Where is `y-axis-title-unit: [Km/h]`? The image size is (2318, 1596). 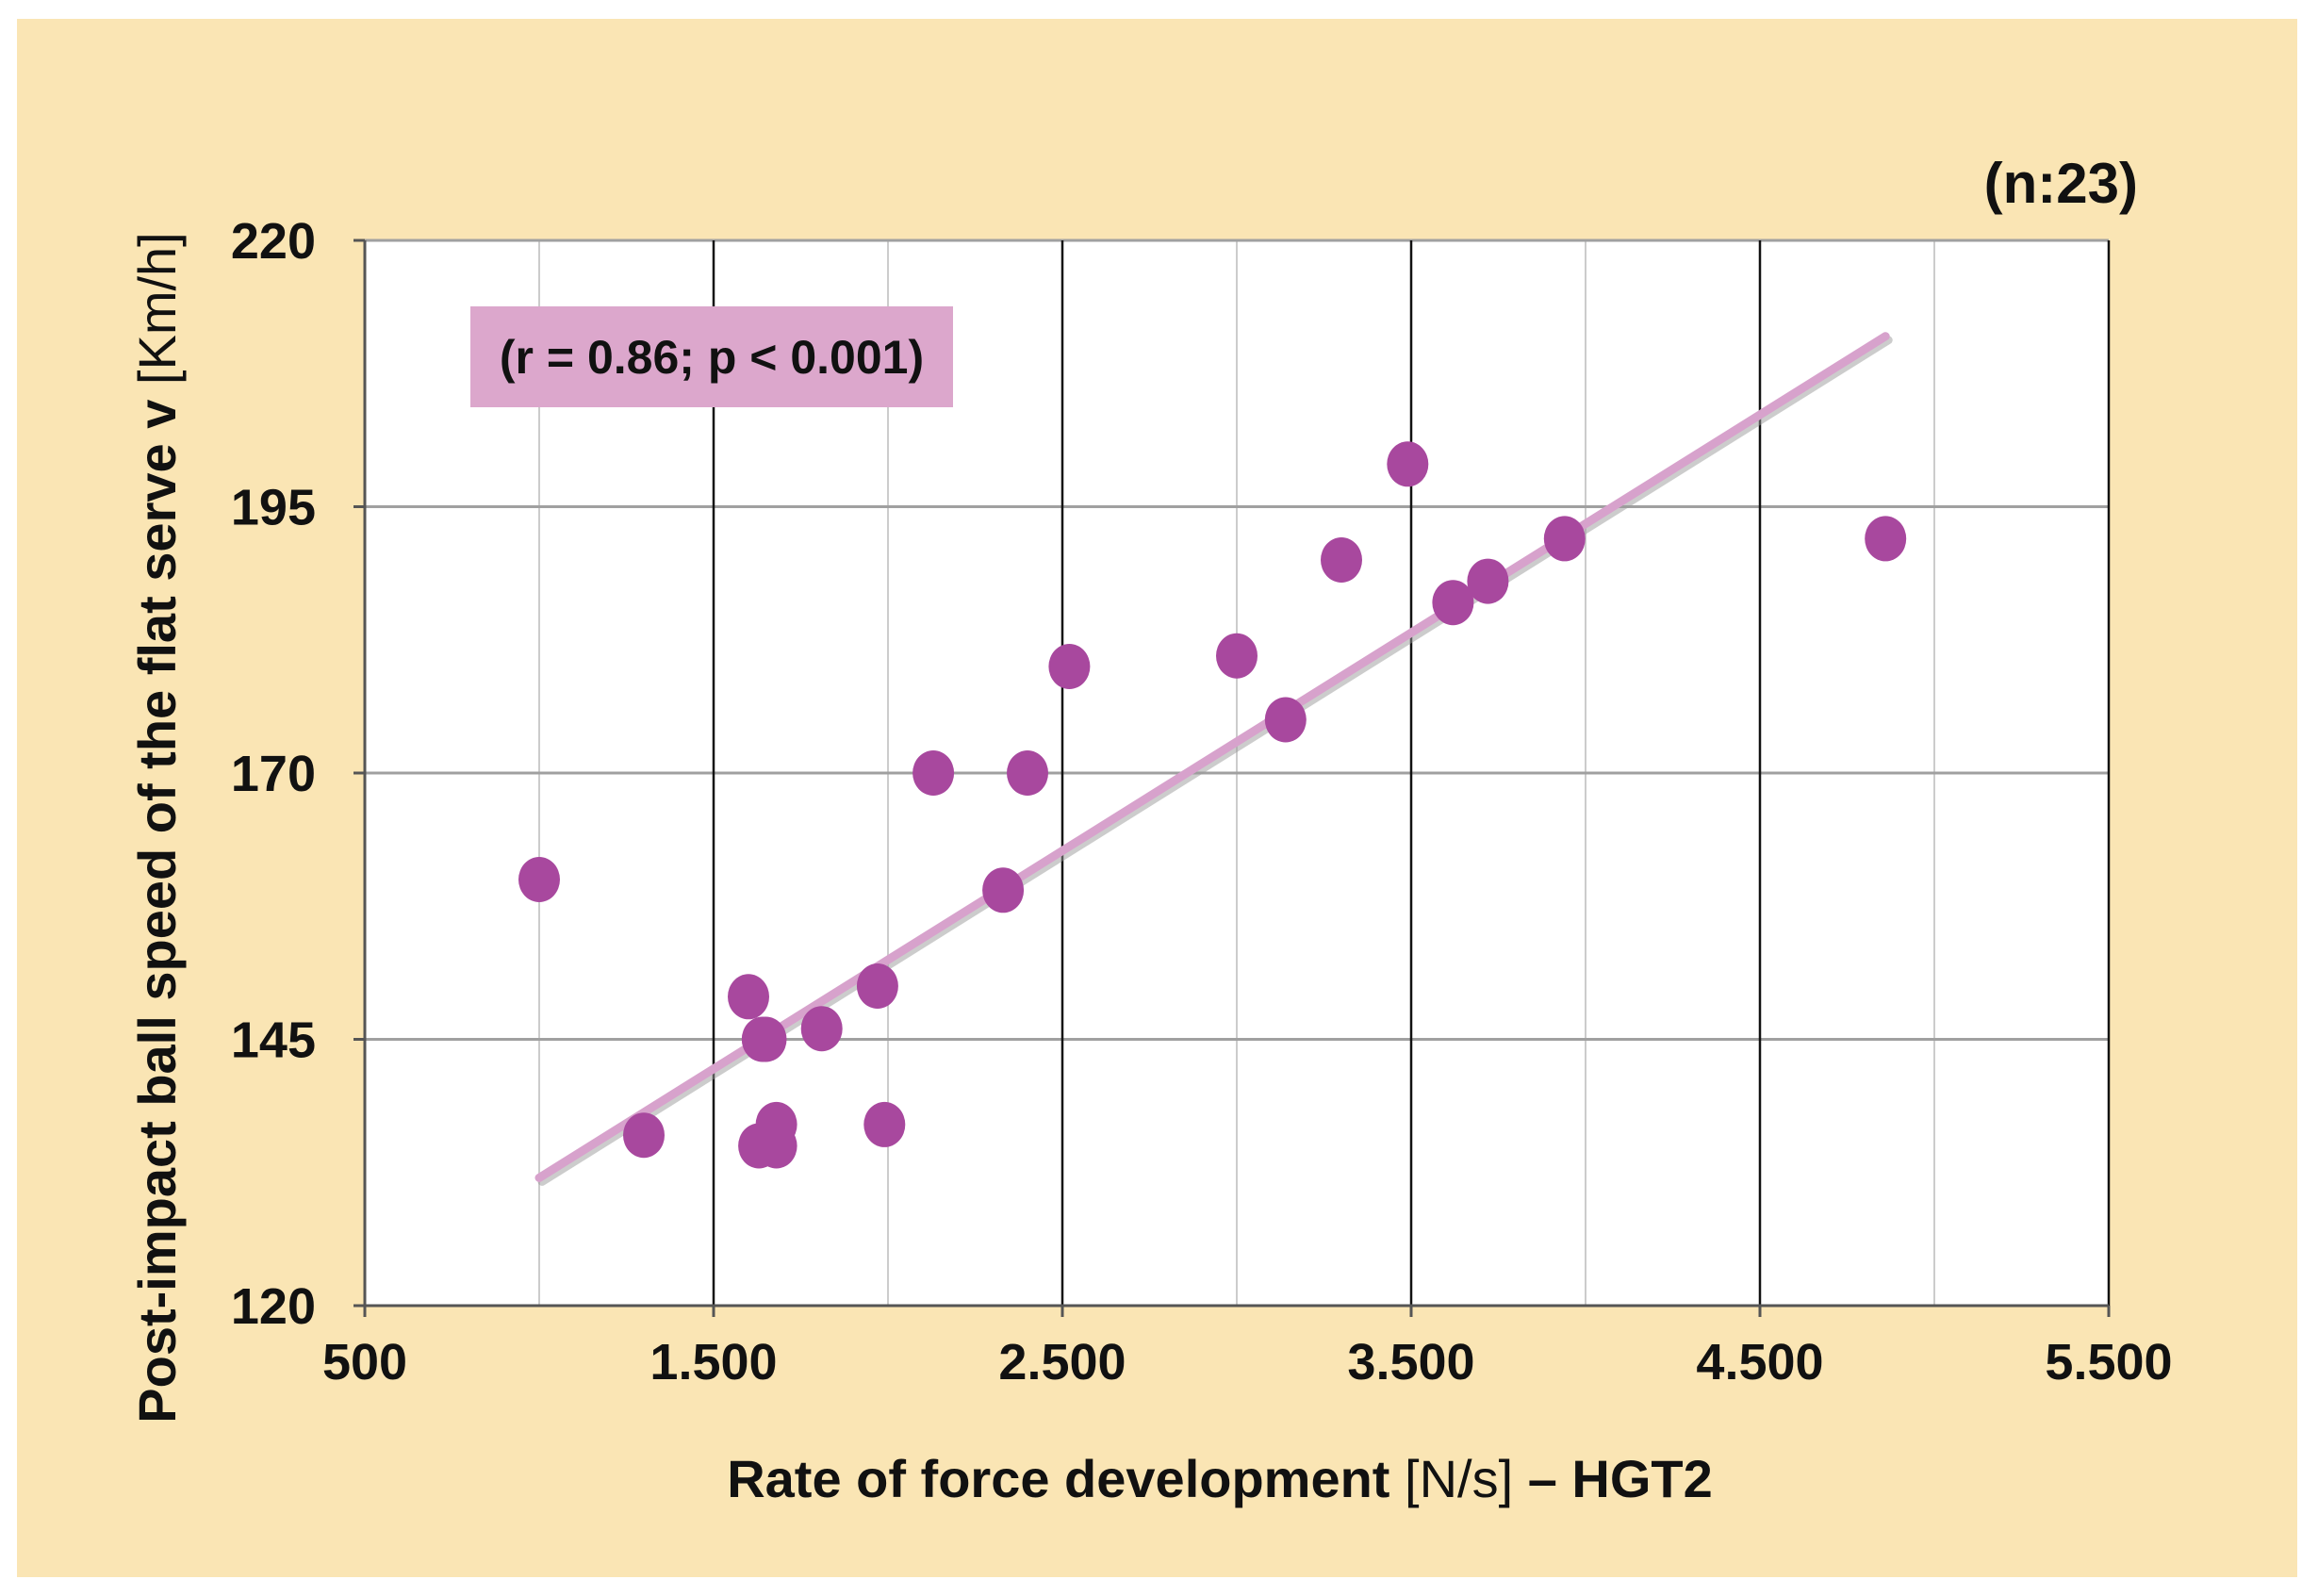
y-axis-title-unit: [Km/h] is located at coordinates (157, 308).